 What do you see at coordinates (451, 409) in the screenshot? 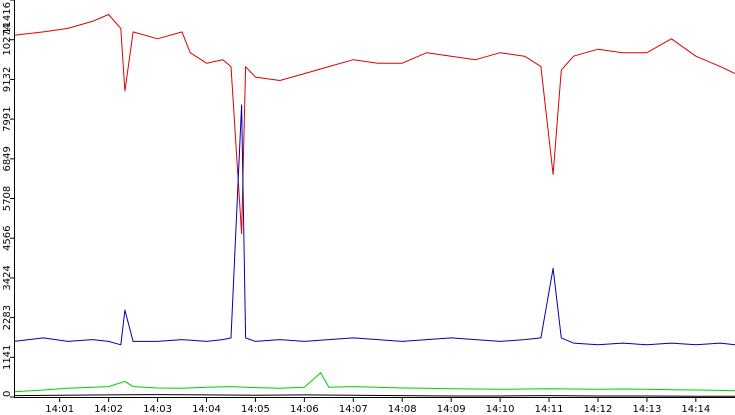
I see `x-tick-label: 14:09` at bounding box center [451, 409].